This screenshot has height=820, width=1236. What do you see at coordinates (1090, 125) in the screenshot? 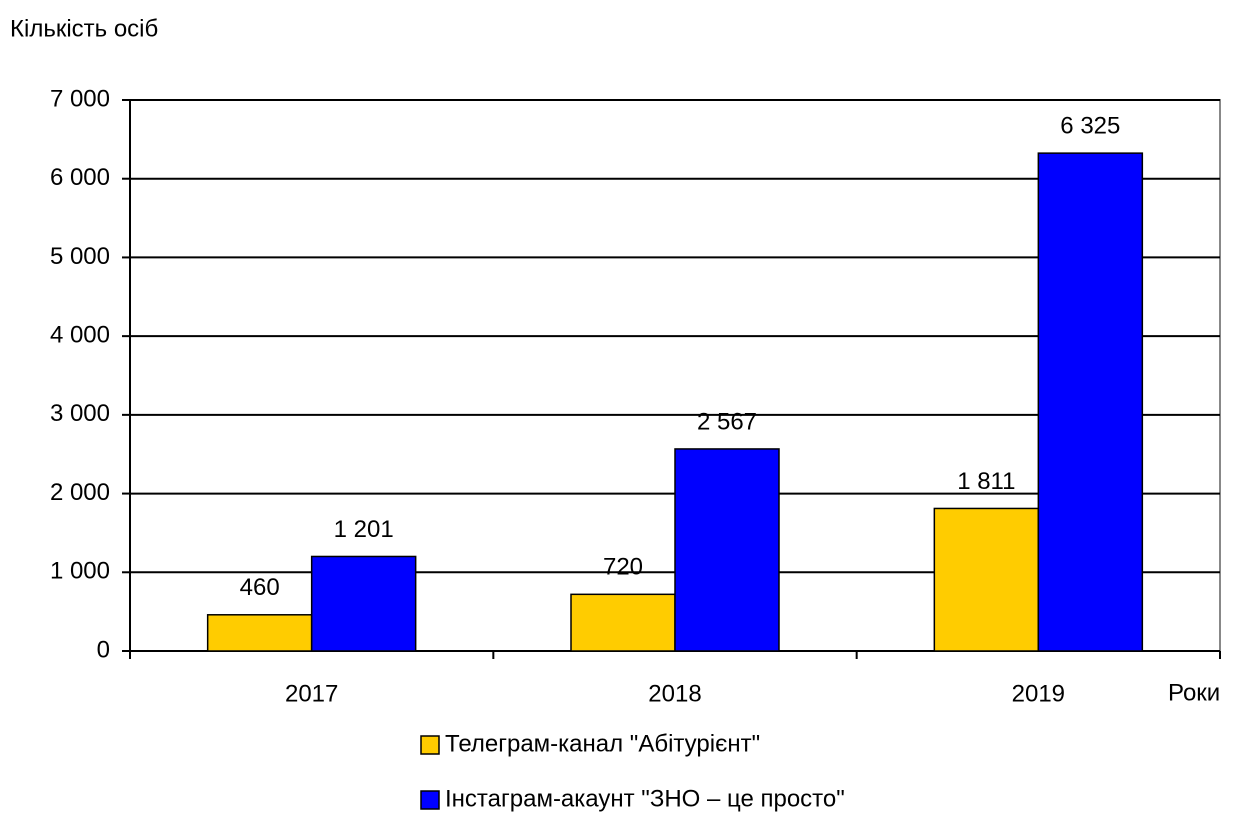
I see `value-label: 6 325` at bounding box center [1090, 125].